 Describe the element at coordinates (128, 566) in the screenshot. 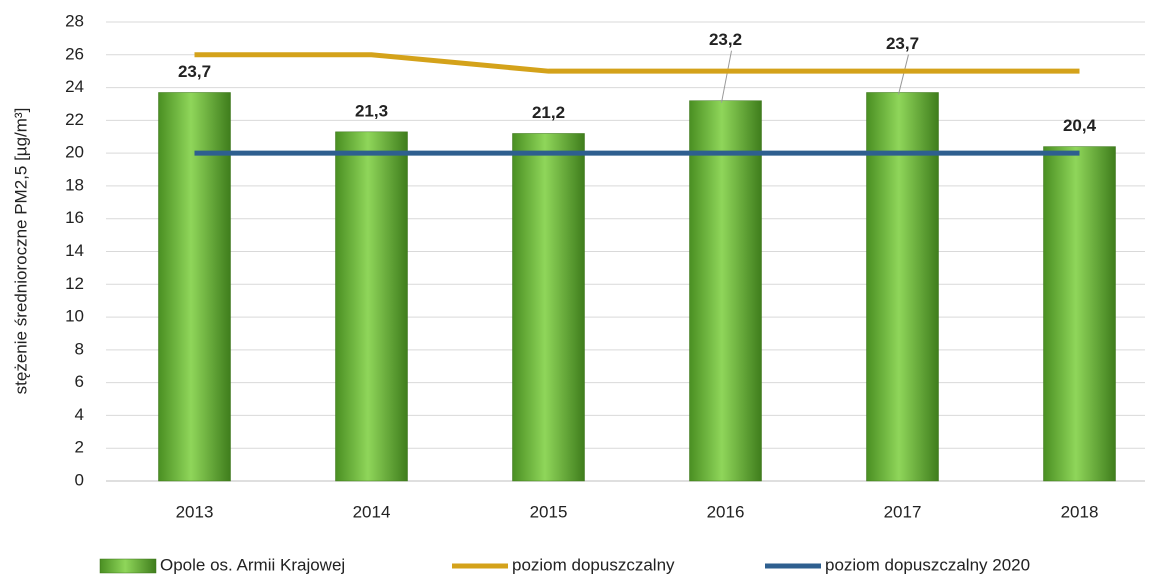

I see `legend-swatch` at that location.